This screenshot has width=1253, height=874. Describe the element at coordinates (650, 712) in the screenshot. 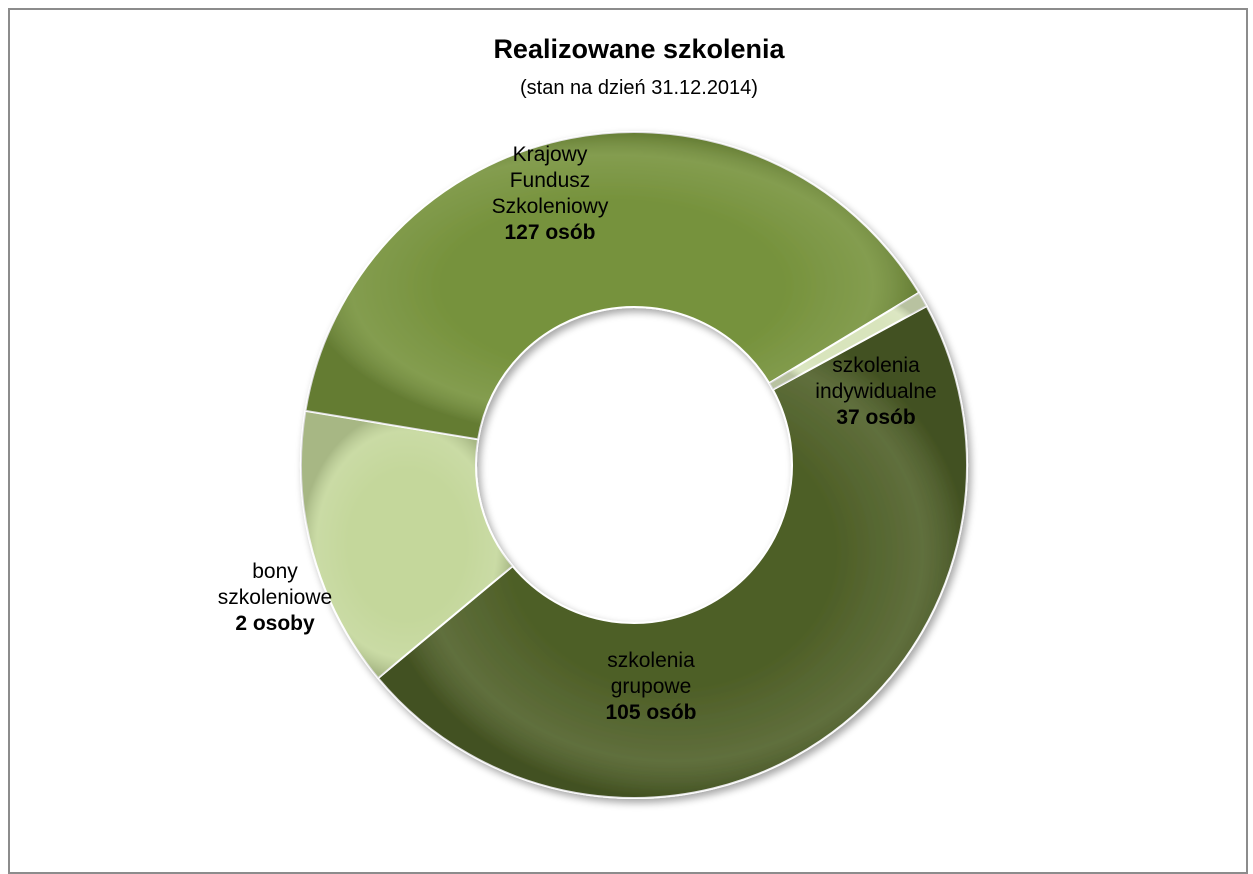

I see `slice-szkolenia-grupowe-value-label: 105 osób` at that location.